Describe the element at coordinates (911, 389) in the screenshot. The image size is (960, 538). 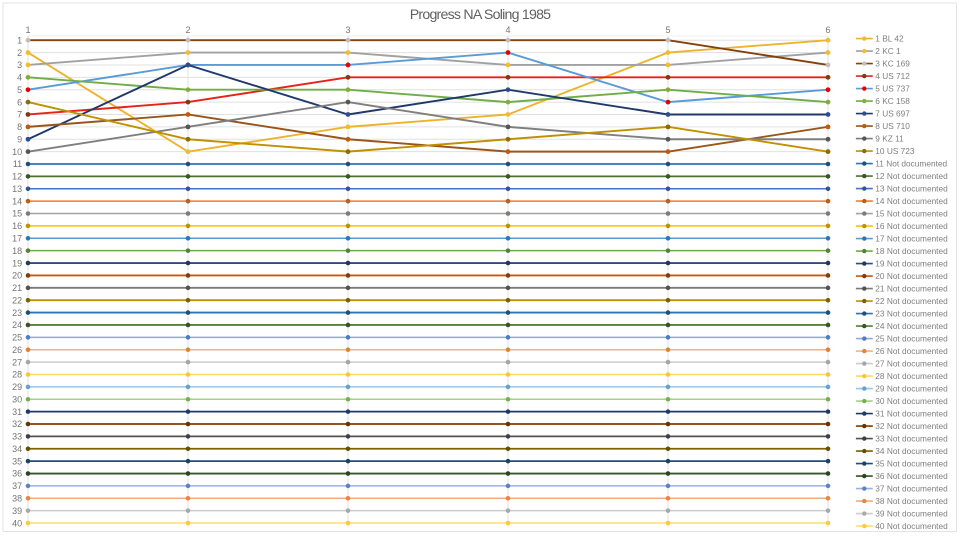
I see `svg-text: 29 Not documented` at that location.